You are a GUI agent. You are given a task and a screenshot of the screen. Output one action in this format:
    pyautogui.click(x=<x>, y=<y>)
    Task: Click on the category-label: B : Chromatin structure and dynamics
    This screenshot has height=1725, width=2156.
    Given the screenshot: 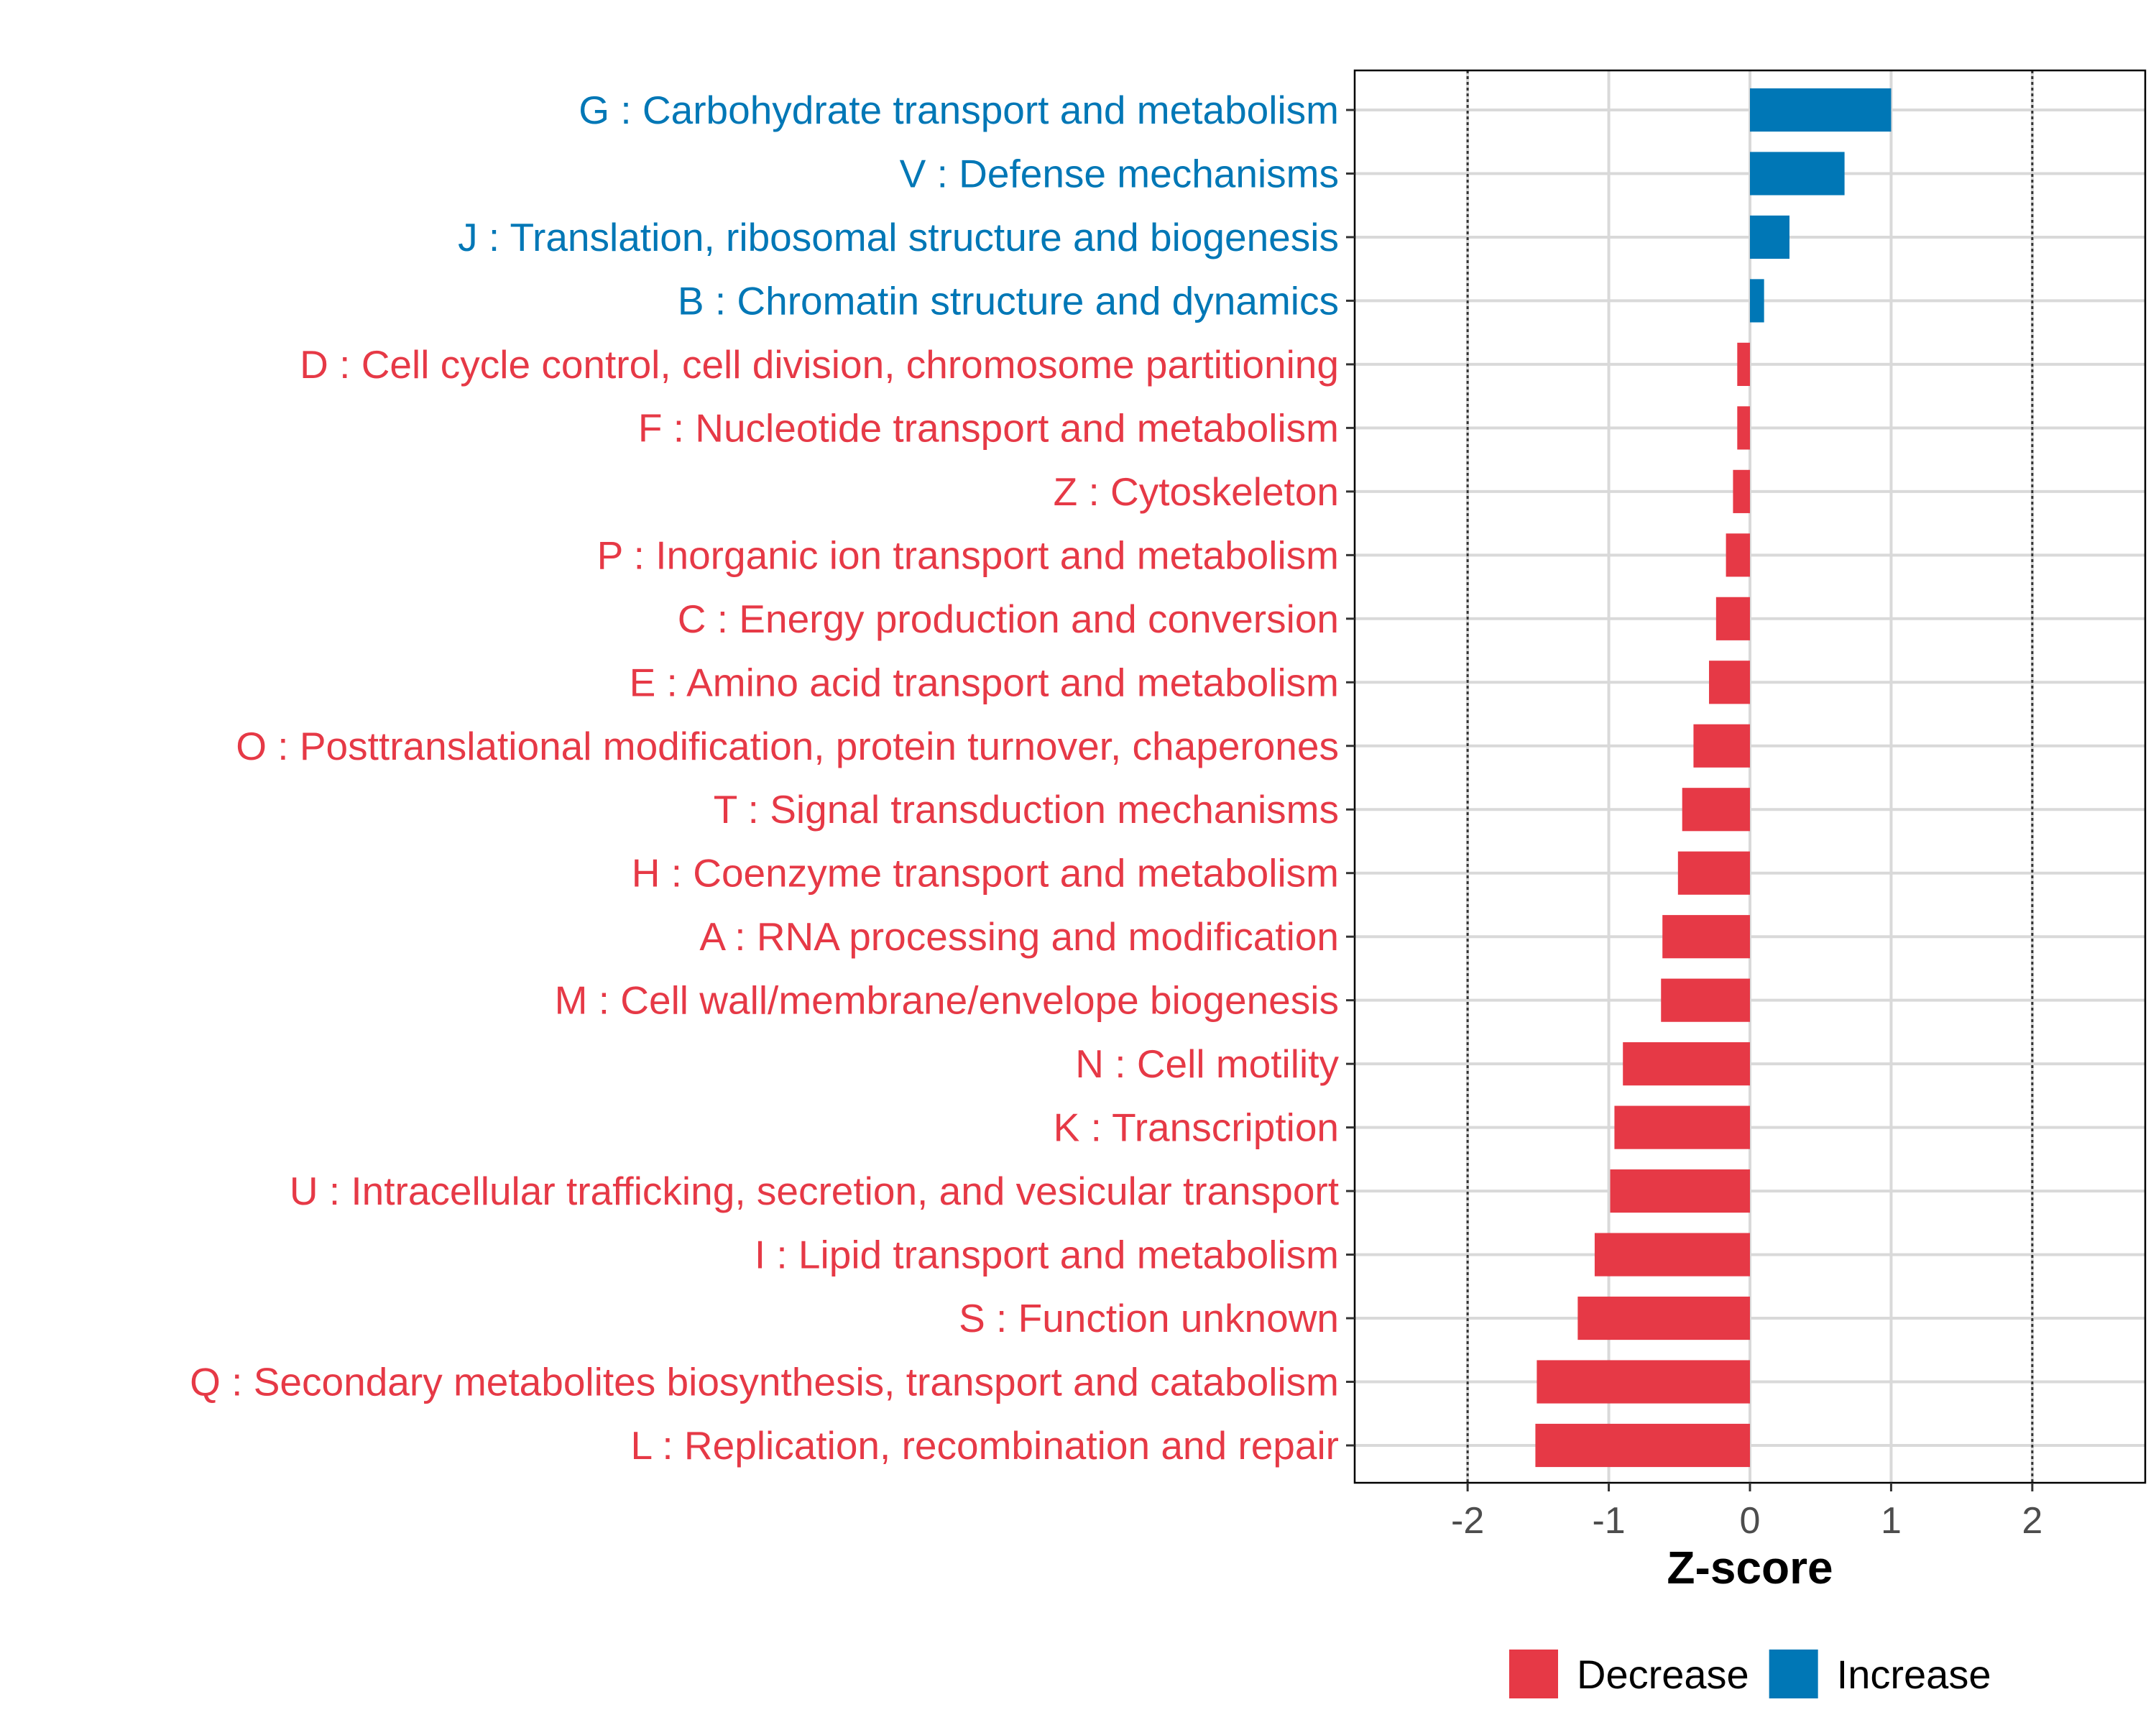 What is the action you would take?
    pyautogui.click(x=1008, y=300)
    